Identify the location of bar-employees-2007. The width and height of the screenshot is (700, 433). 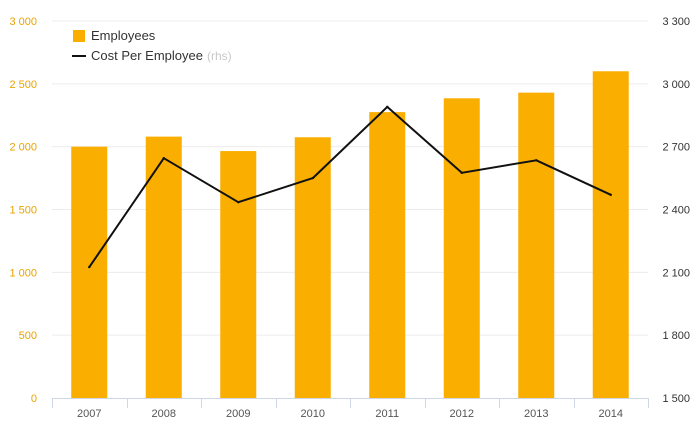
(89, 272).